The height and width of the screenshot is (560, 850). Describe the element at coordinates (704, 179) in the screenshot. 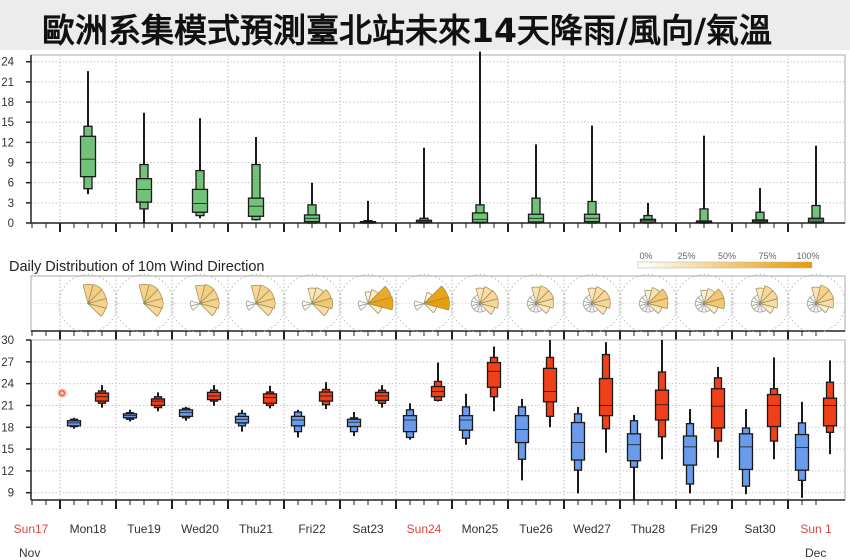

I see `precip-box-Fri29` at that location.